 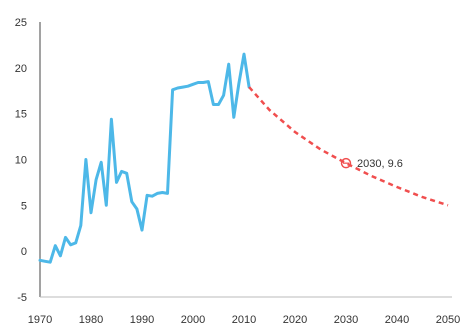 What do you see at coordinates (22, 298) in the screenshot?
I see `y-tick-label: -5` at bounding box center [22, 298].